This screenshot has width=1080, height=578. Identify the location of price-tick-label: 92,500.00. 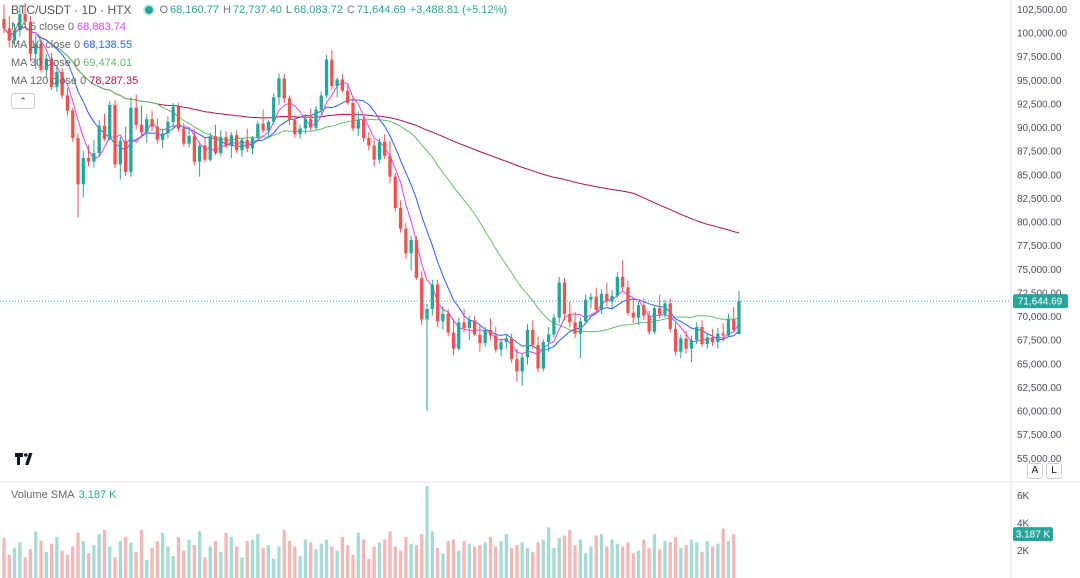
(1039, 104).